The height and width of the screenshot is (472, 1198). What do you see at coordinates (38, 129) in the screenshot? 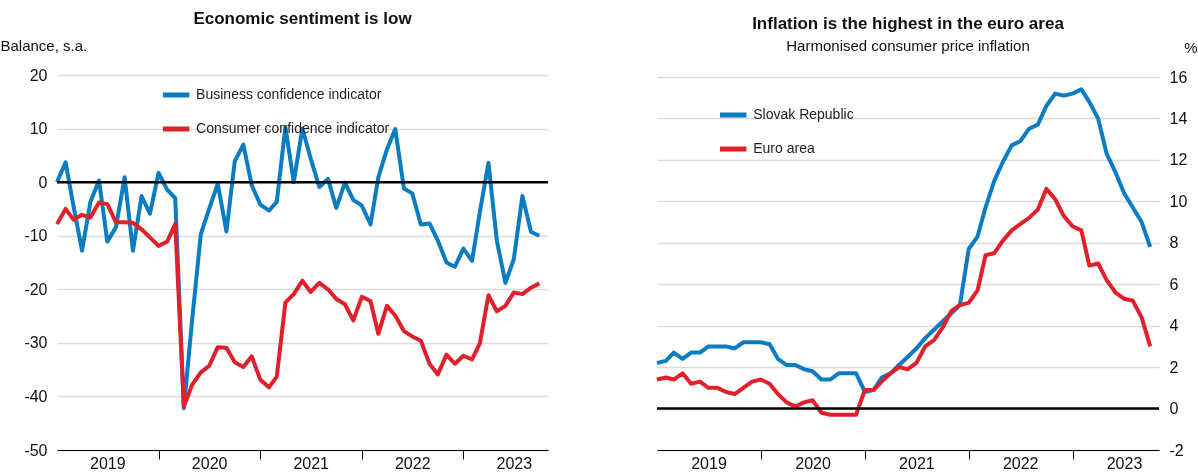
I see `y-tick-label: 10` at bounding box center [38, 129].